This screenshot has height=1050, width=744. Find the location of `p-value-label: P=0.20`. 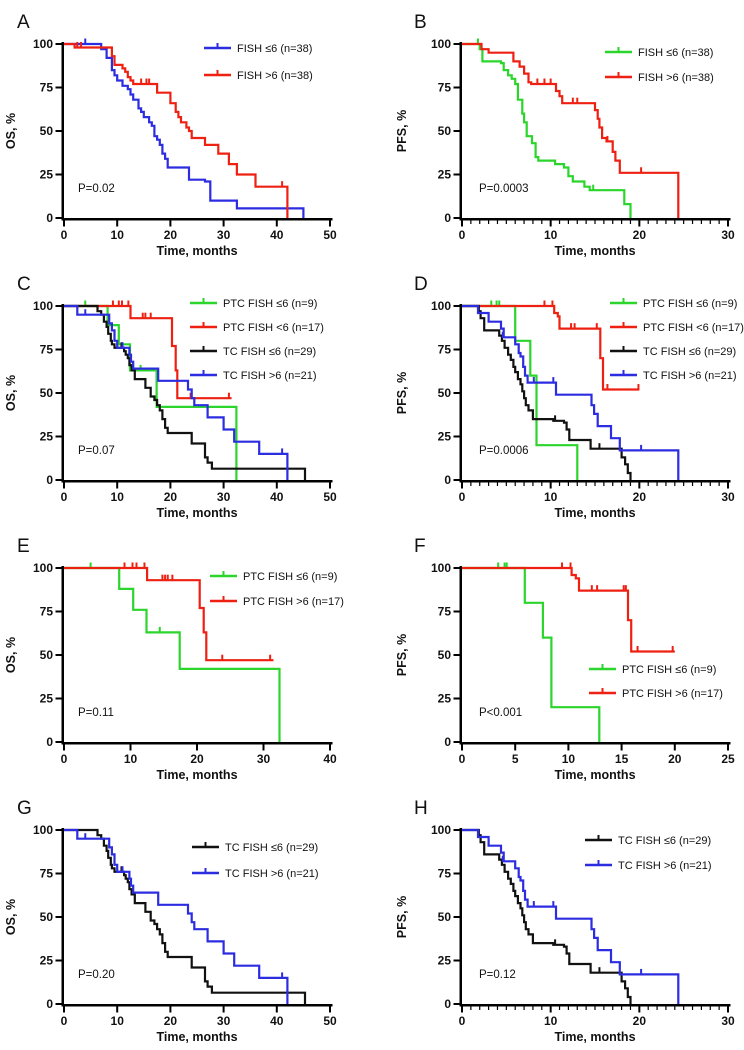

p-value-label: P=0.20 is located at coordinates (96, 975).